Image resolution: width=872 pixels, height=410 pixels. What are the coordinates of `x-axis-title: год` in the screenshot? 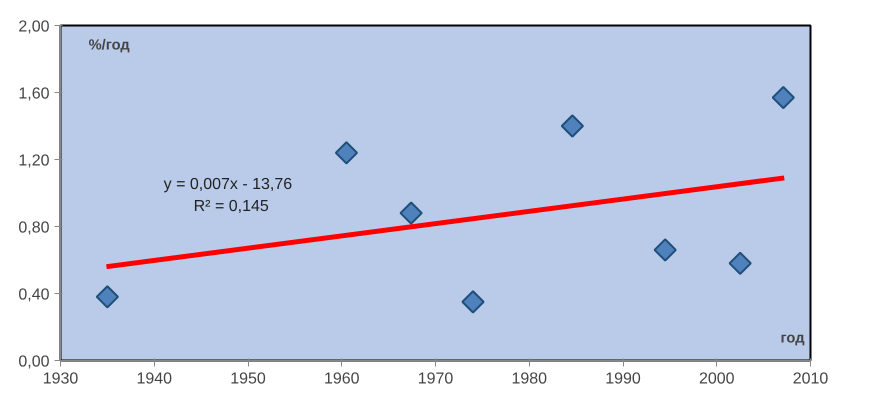 It's located at (793, 338).